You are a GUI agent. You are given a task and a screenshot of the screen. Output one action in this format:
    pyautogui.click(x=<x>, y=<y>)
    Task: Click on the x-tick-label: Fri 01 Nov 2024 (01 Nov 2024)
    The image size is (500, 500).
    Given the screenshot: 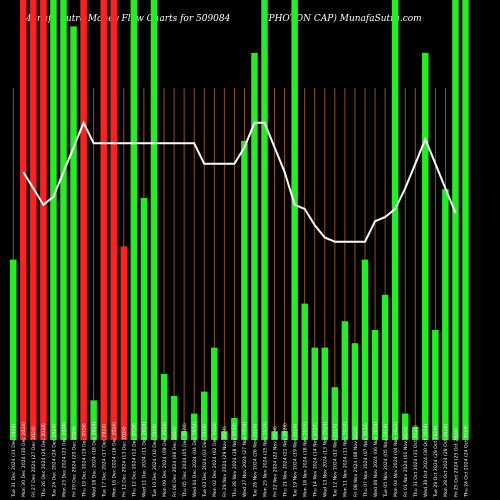 What is the action you would take?
    pyautogui.click(x=406, y=461)
    